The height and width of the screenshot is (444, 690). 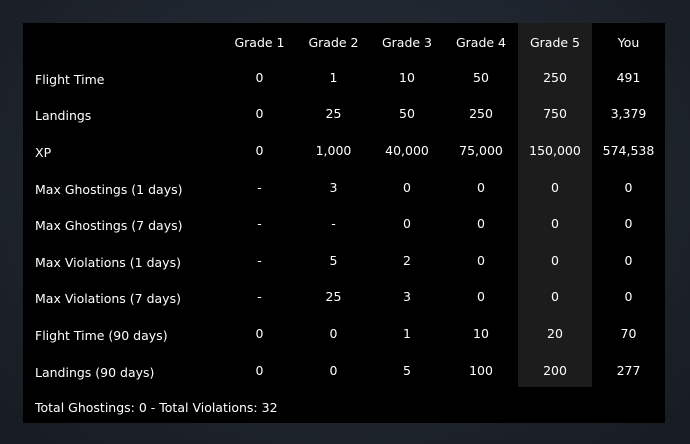 I want to click on row-label: Landings (90 days), so click(x=95, y=372).